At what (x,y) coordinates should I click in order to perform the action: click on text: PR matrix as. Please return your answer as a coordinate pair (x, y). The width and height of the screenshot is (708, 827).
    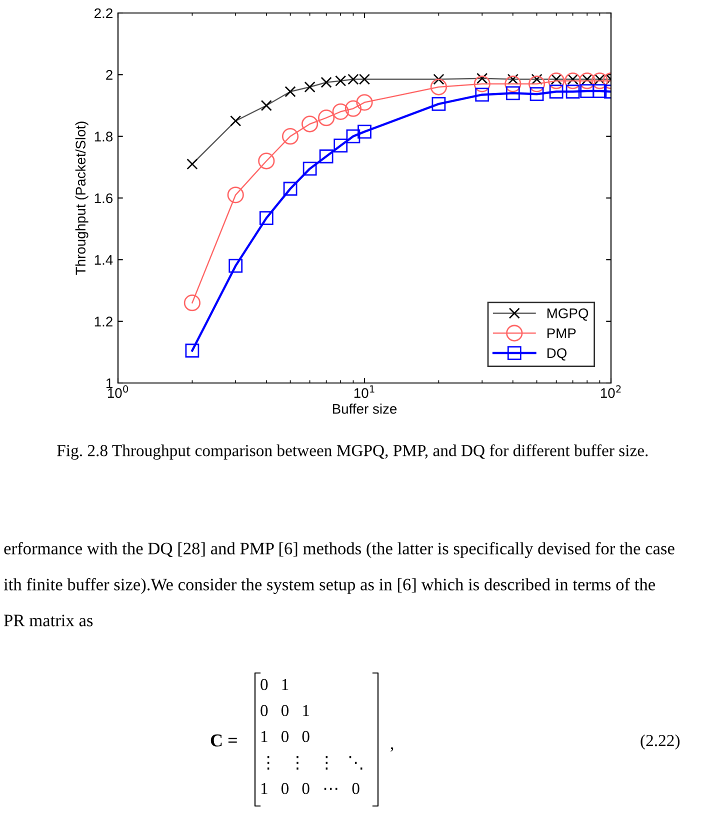
    Looking at the image, I should click on (48, 620).